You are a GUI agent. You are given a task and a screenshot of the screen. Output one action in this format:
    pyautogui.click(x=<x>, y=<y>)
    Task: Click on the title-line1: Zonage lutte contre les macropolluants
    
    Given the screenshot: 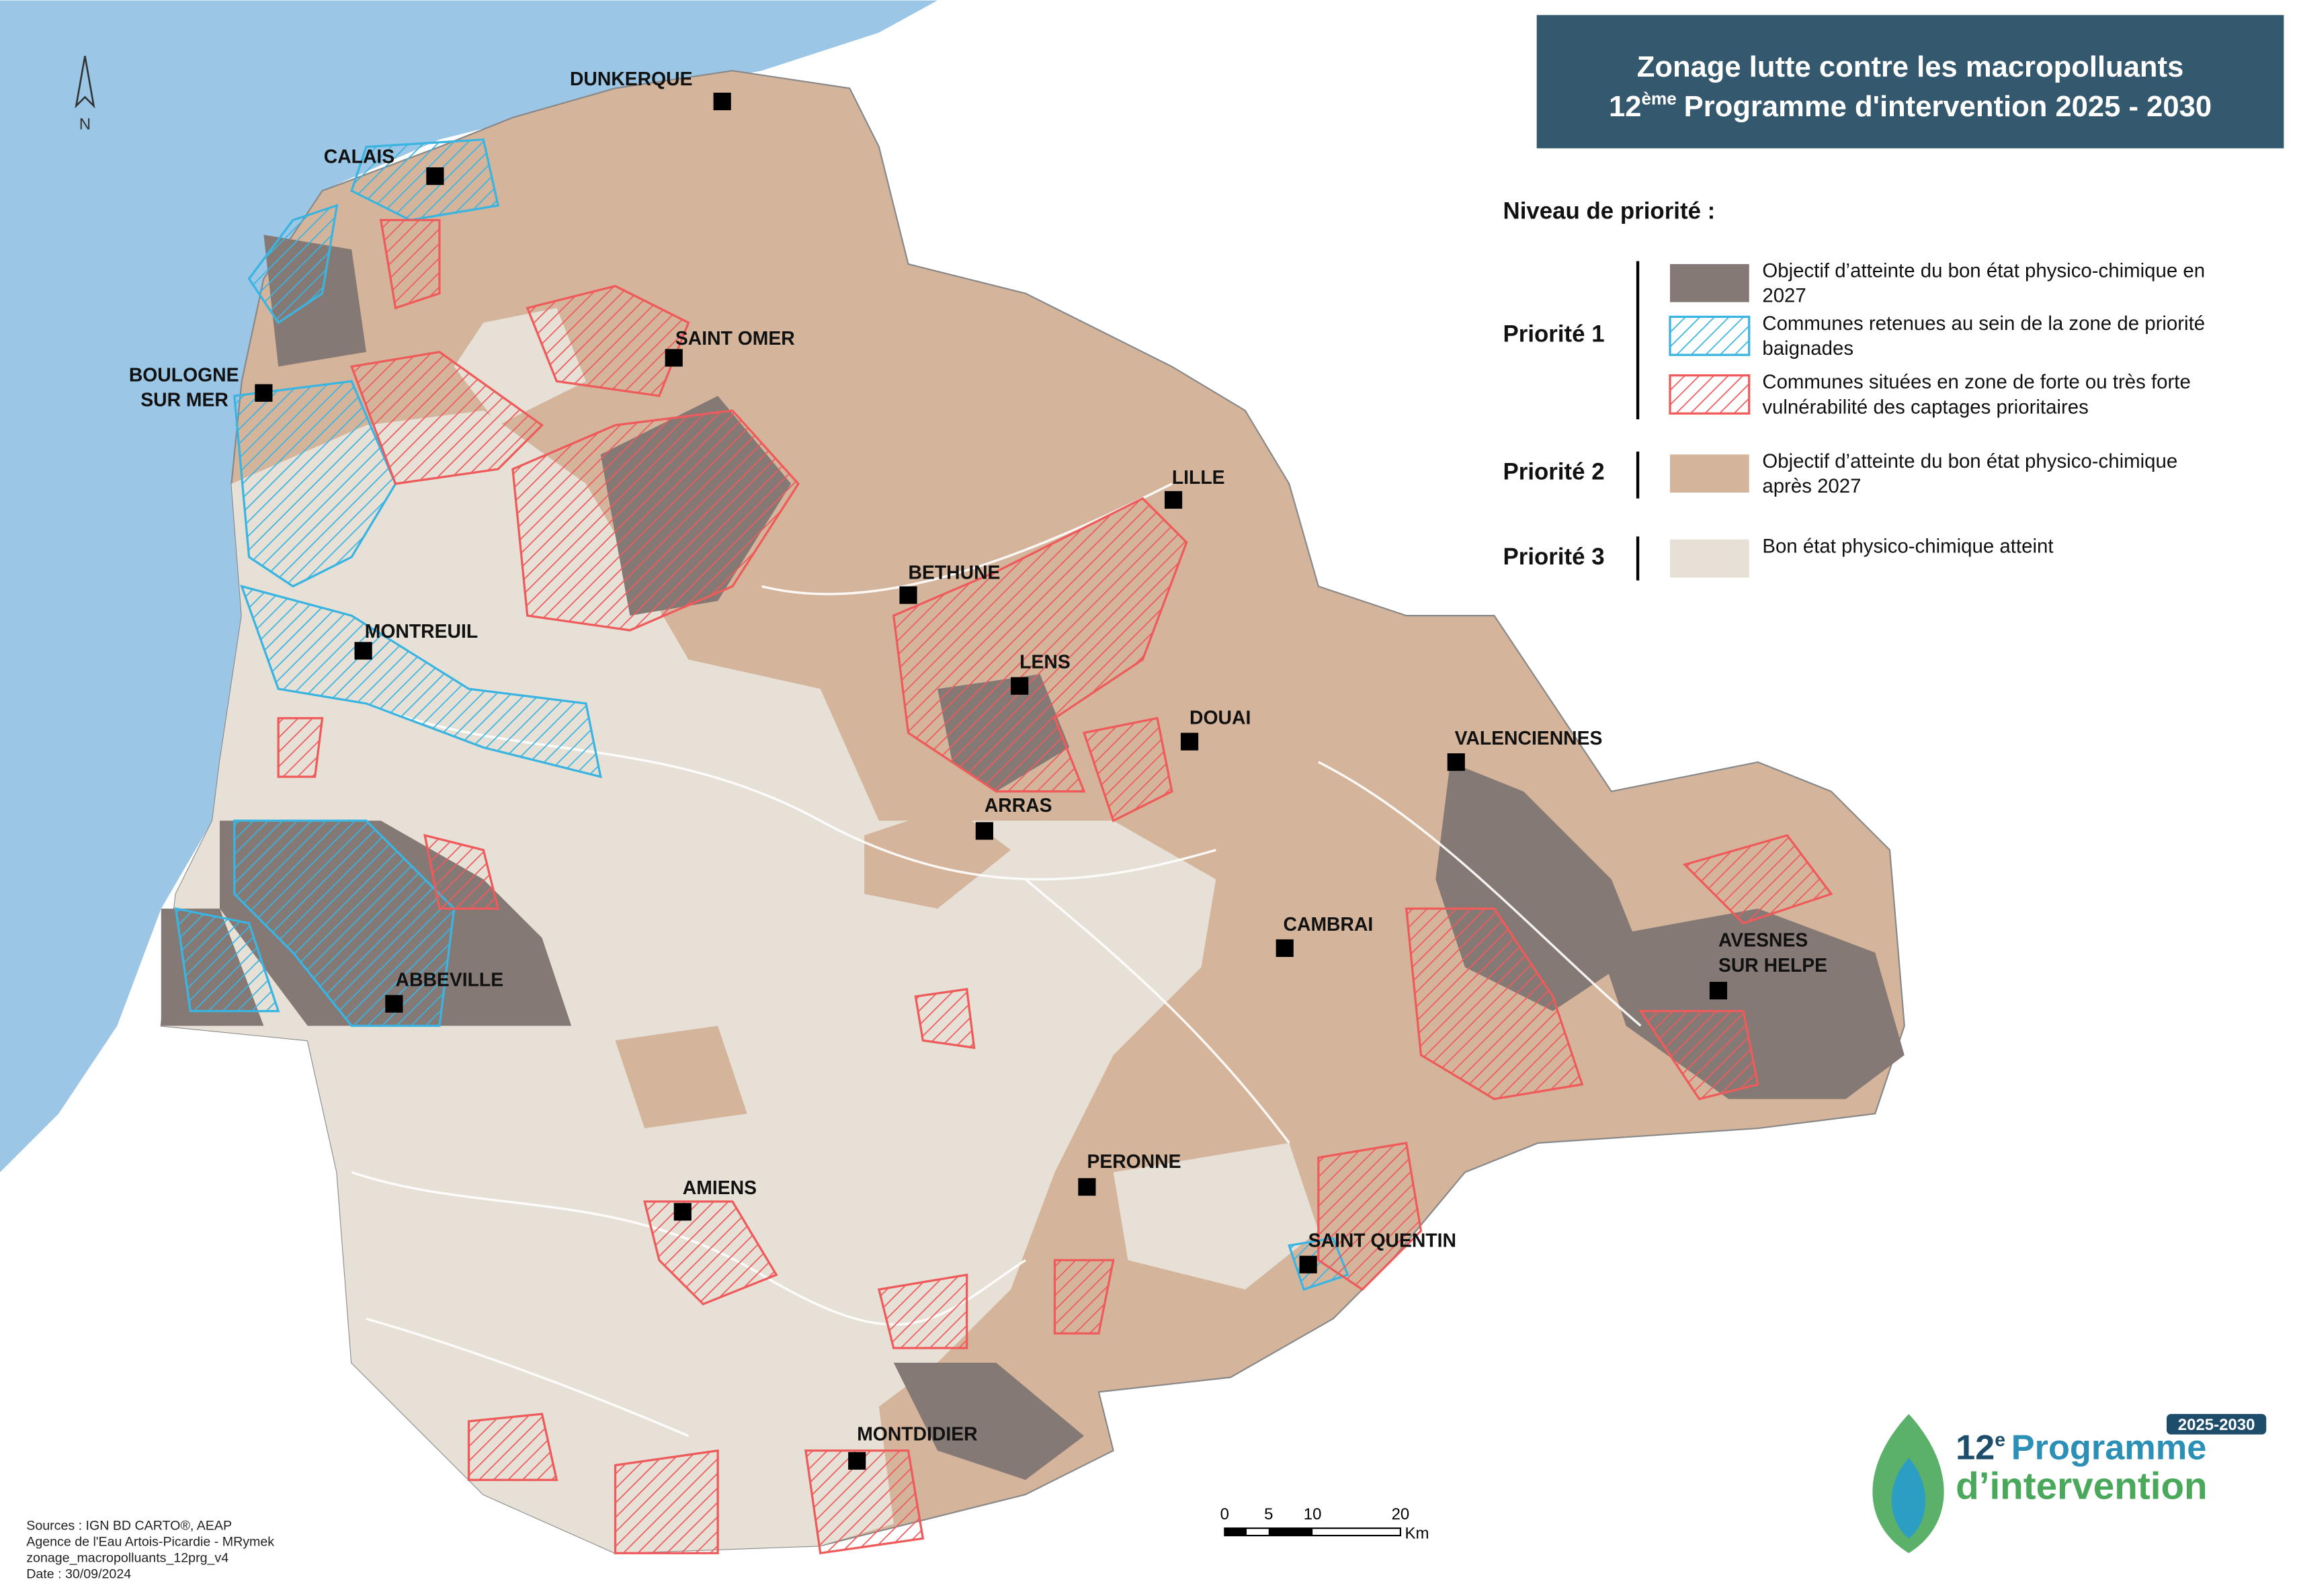 What is the action you would take?
    pyautogui.click(x=1910, y=67)
    